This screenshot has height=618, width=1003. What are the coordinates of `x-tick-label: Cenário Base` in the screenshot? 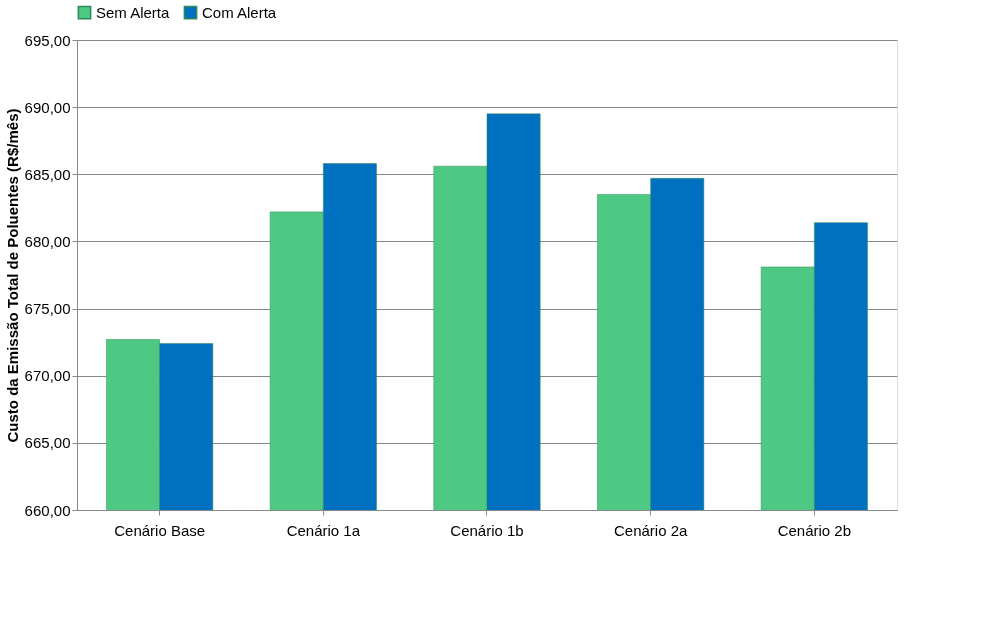 It's located at (160, 530).